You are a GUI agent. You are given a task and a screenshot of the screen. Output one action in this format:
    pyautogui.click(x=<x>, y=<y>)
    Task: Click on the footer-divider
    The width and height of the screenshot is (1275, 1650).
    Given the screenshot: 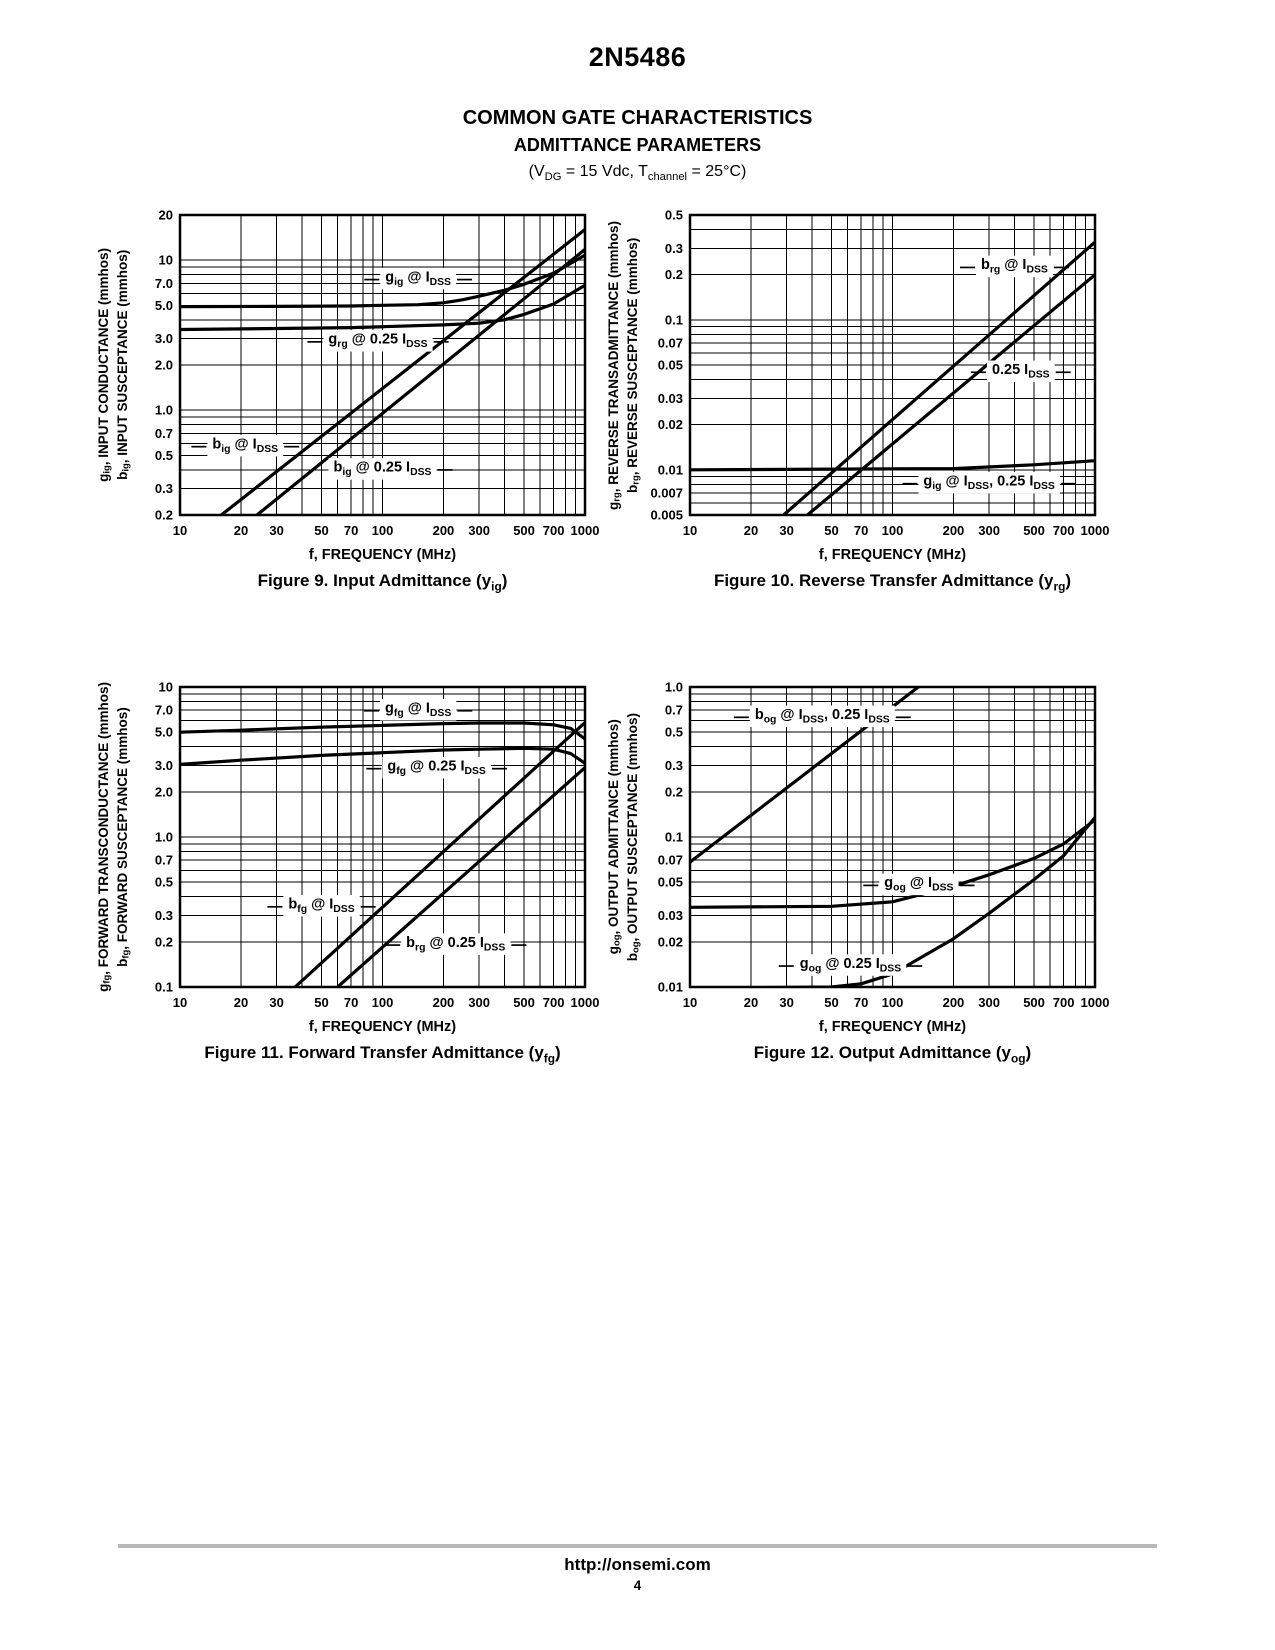 What is the action you would take?
    pyautogui.click(x=637, y=1546)
    